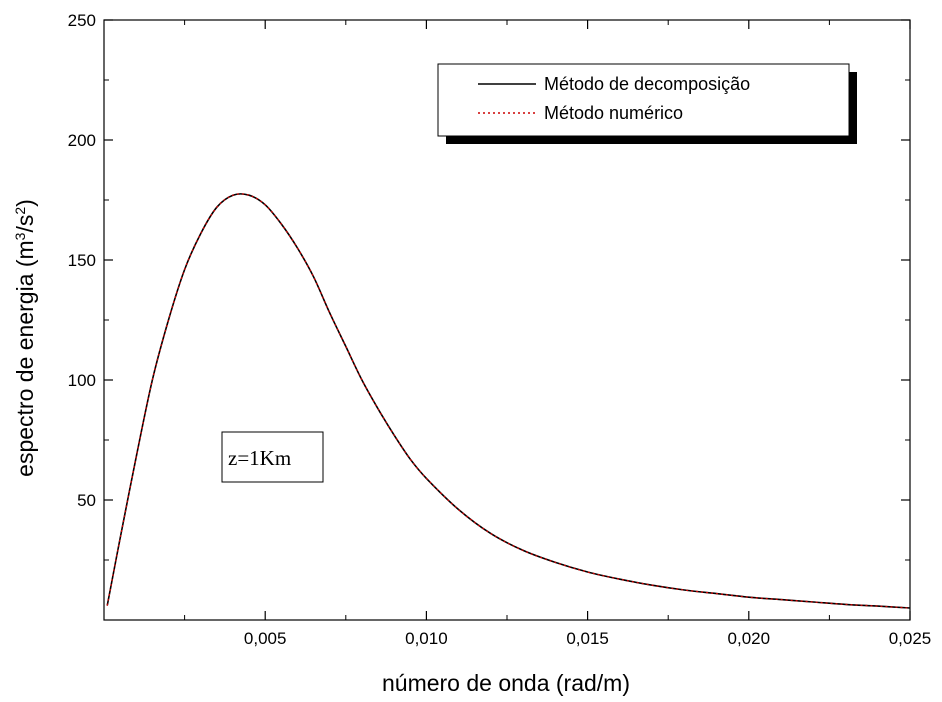 The image size is (942, 702). What do you see at coordinates (20, 236) in the screenshot?
I see `y-axis-title-sup1: 3` at bounding box center [20, 236].